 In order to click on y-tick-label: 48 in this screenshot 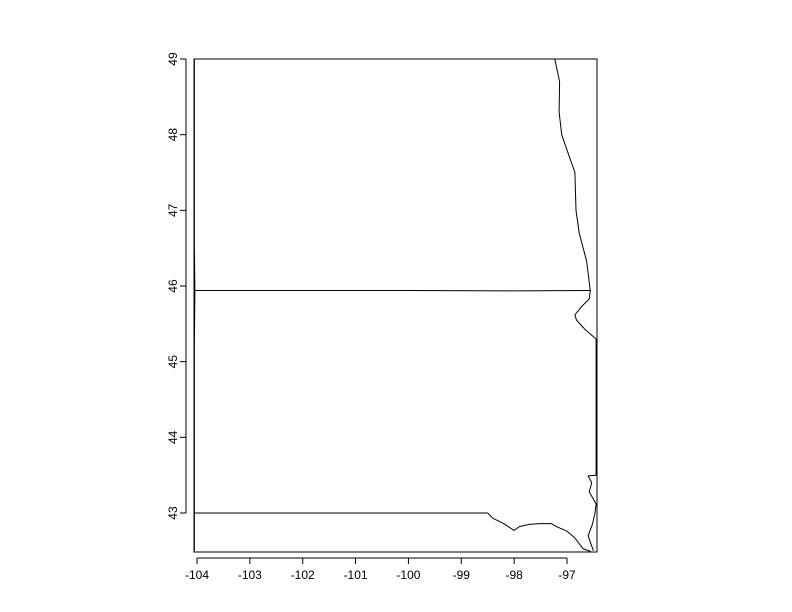, I will do `click(173, 135)`.